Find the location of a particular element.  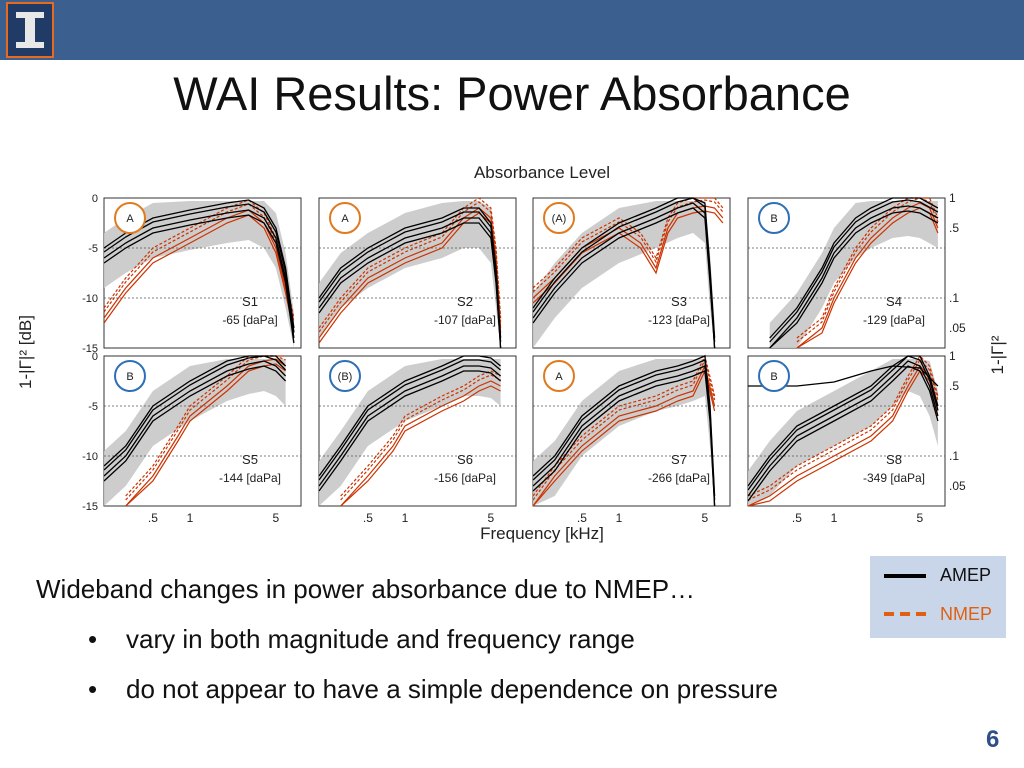

group-label: (B) is located at coordinates (345, 377).